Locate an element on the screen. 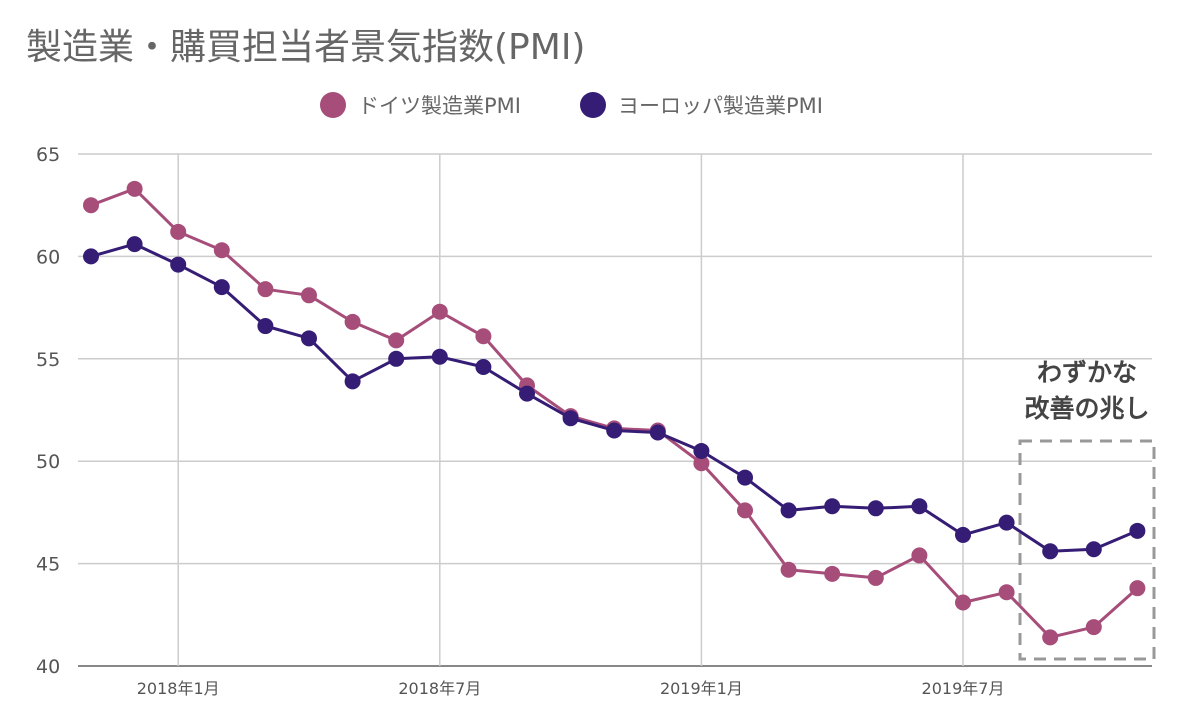 Image resolution: width=1182 pixels, height=716 pixels. y-tick-label: 40 is located at coordinates (48, 667).